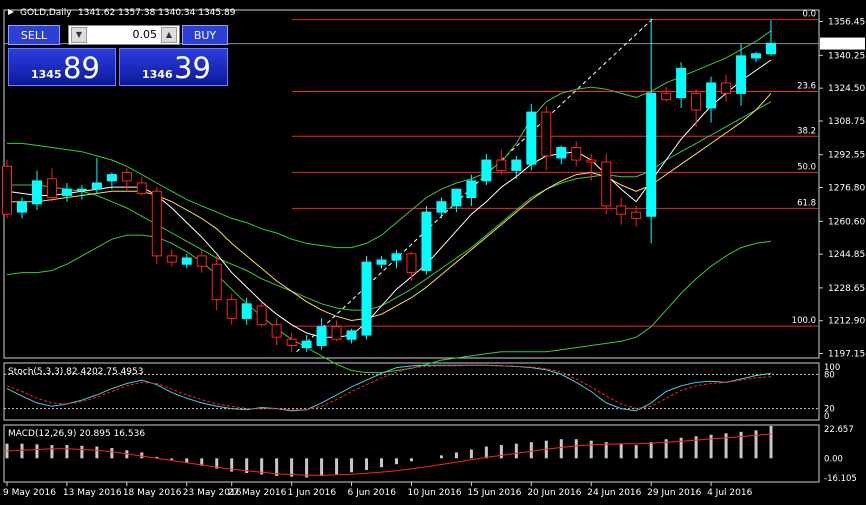  What do you see at coordinates (124, 35) in the screenshot?
I see `lot-size-input: ▼ 0.05 ▲` at bounding box center [124, 35].